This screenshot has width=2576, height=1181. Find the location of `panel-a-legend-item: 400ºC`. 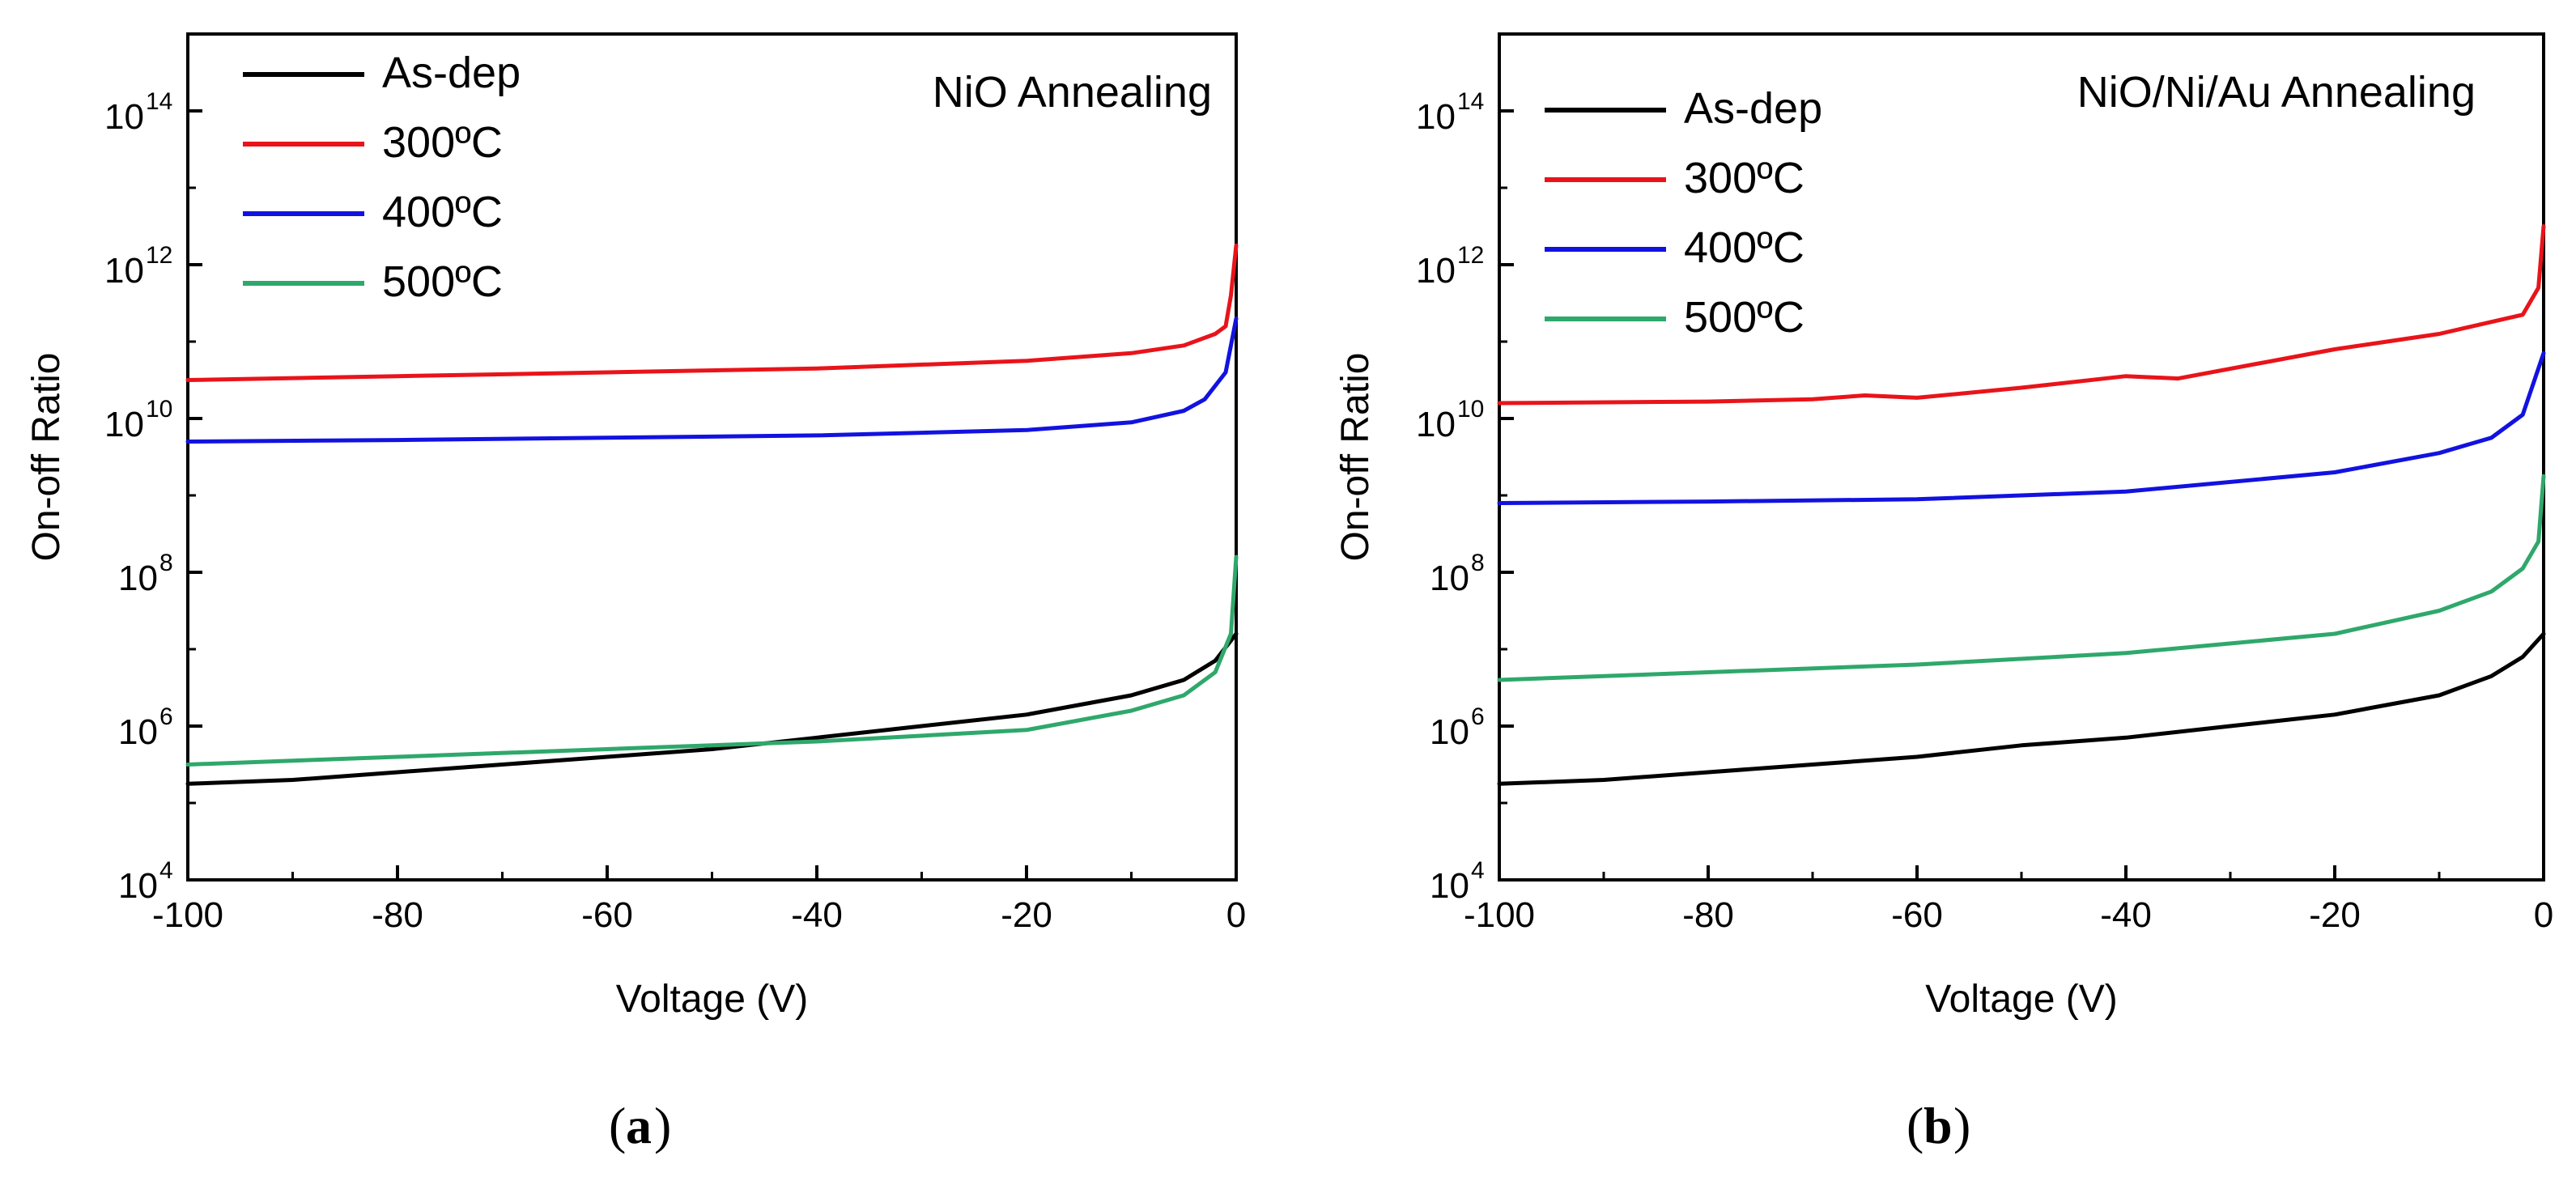

panel-a-legend-item: 400ºC is located at coordinates (373, 212).